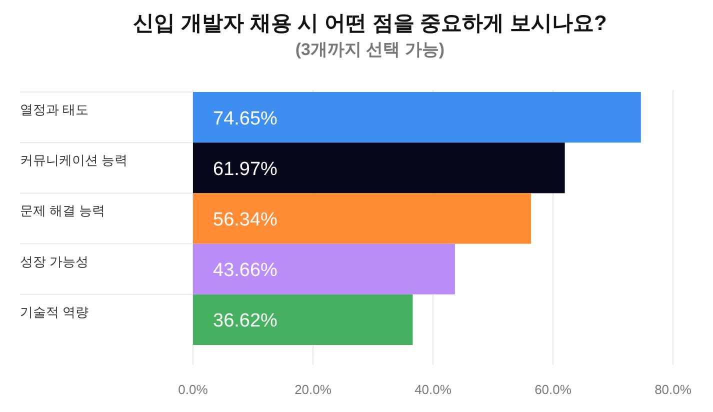  Describe the element at coordinates (193, 389) in the screenshot. I see `x-tick-label: 0.0%` at that location.